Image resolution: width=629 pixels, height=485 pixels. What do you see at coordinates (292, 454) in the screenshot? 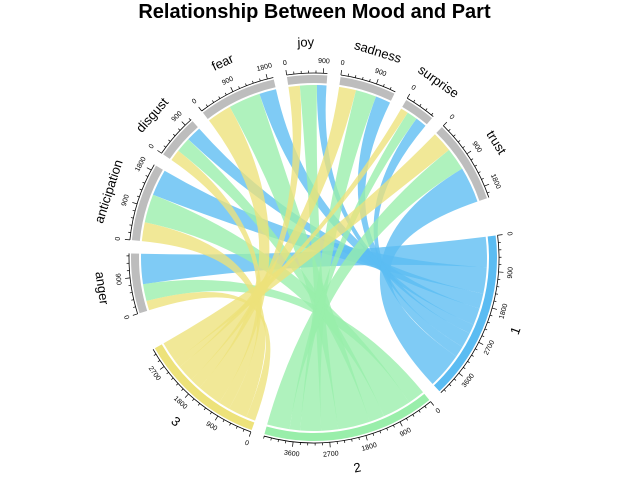
I see `tick-label: 3600` at bounding box center [292, 454].